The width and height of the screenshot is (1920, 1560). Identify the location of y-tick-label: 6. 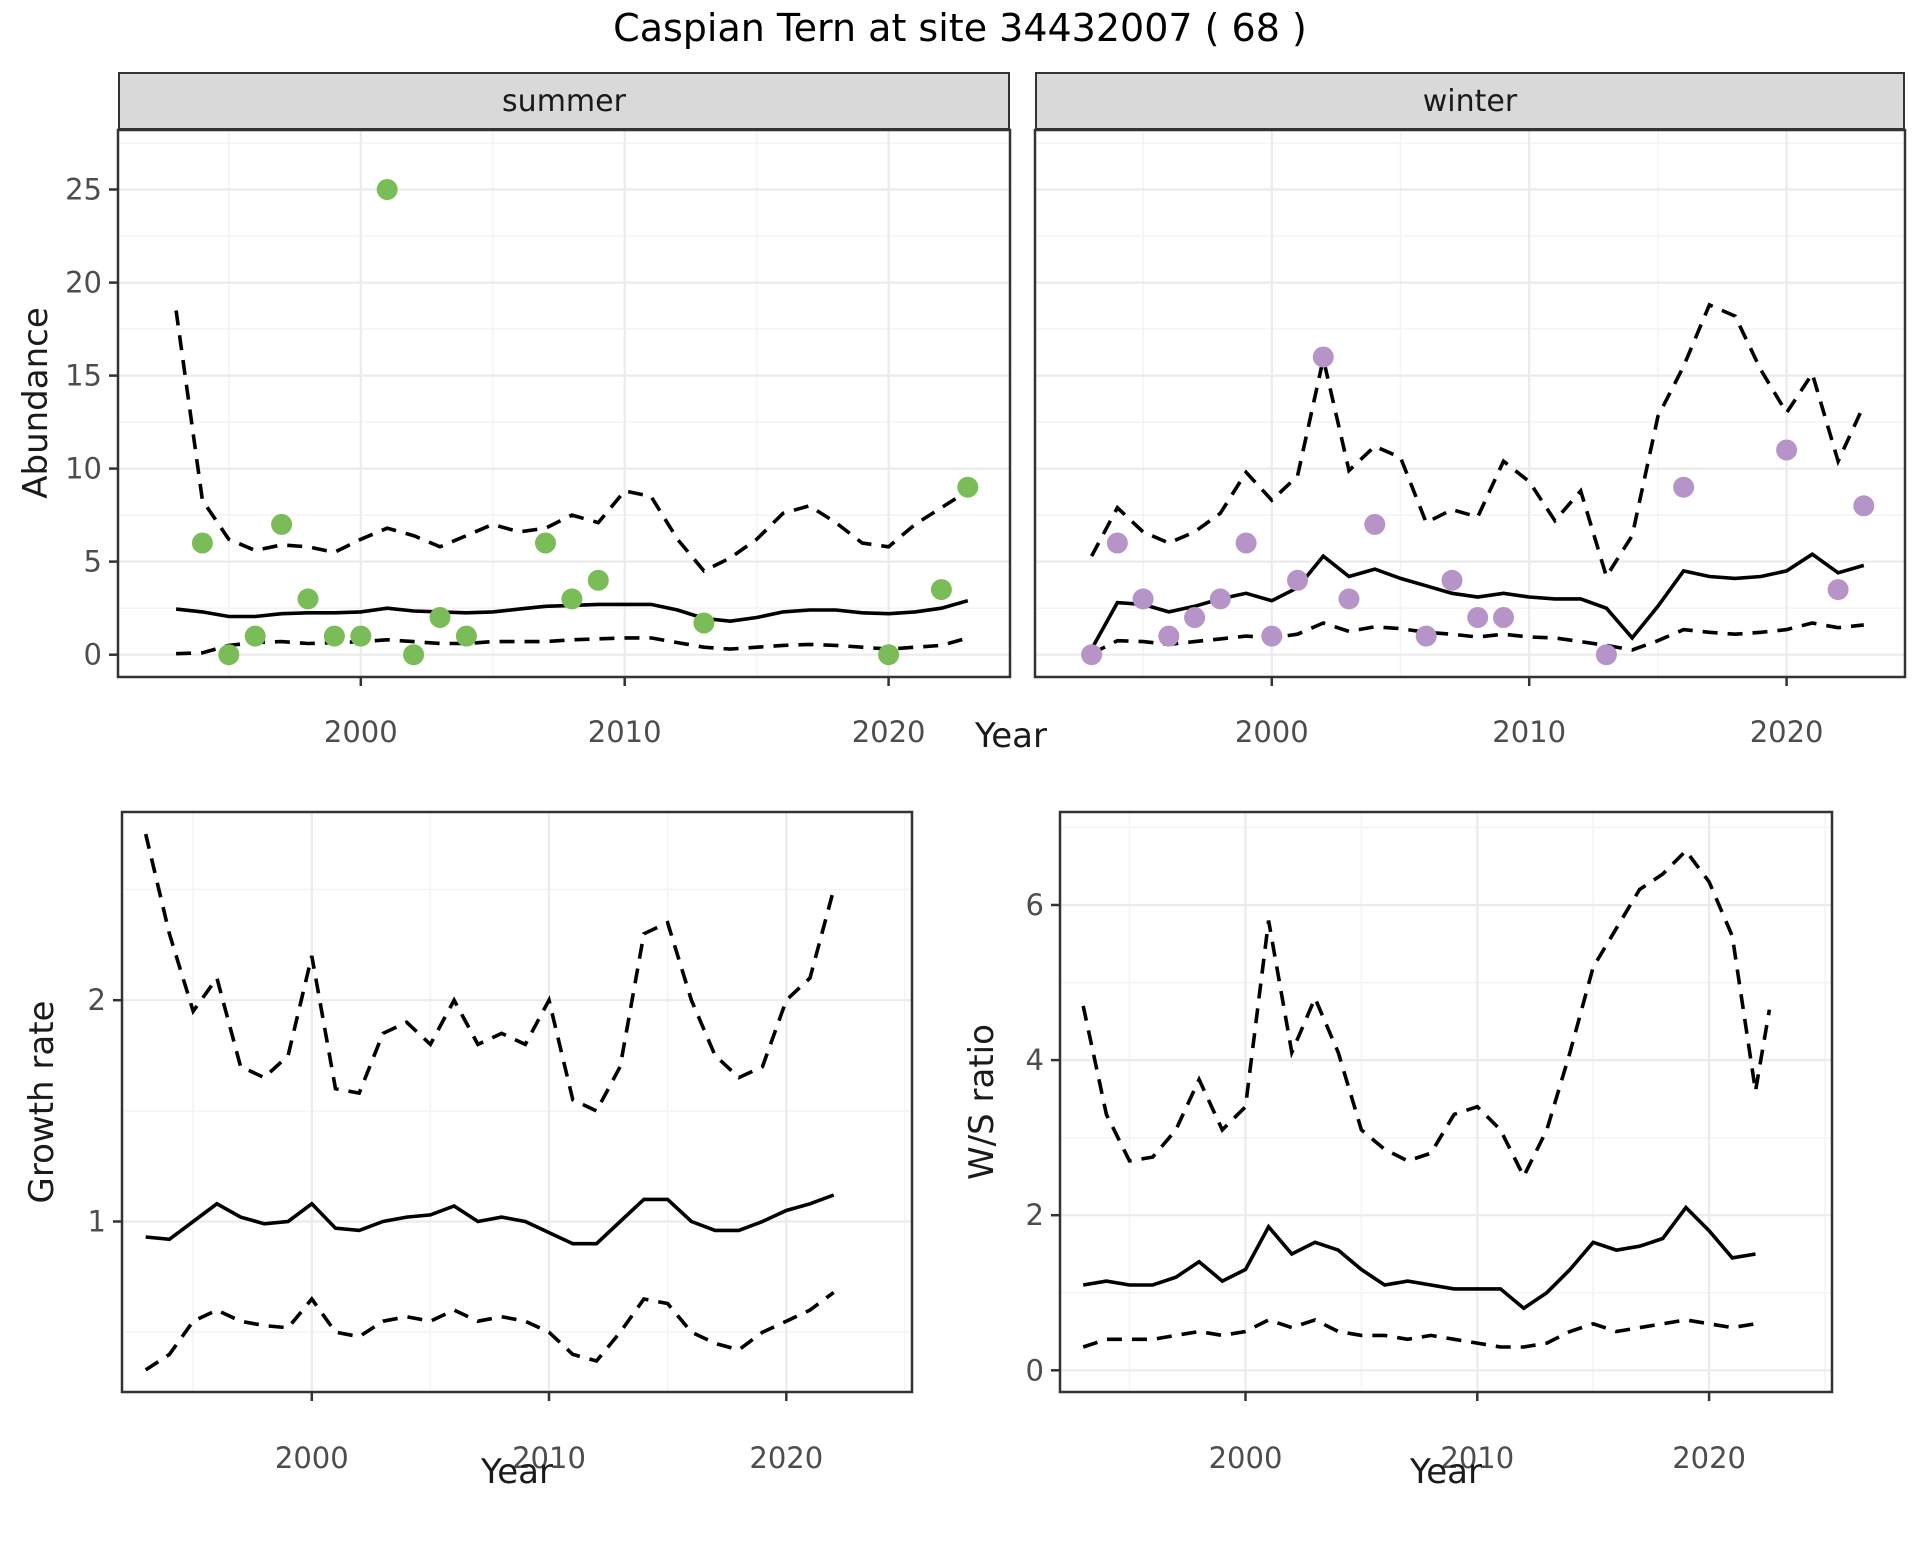
(1035, 905).